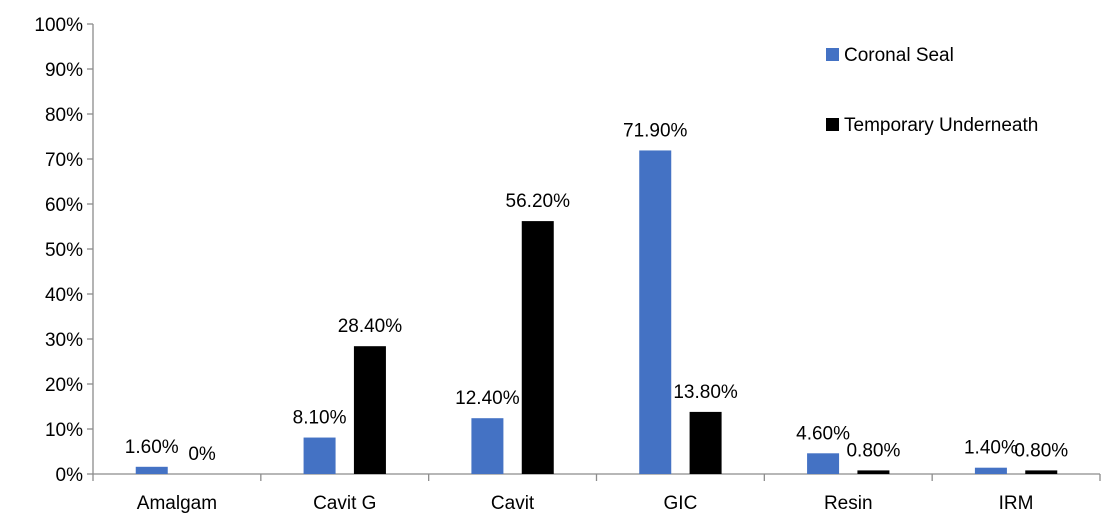 This screenshot has width=1111, height=528. Describe the element at coordinates (152, 447) in the screenshot. I see `data-label: 1.60%` at that location.